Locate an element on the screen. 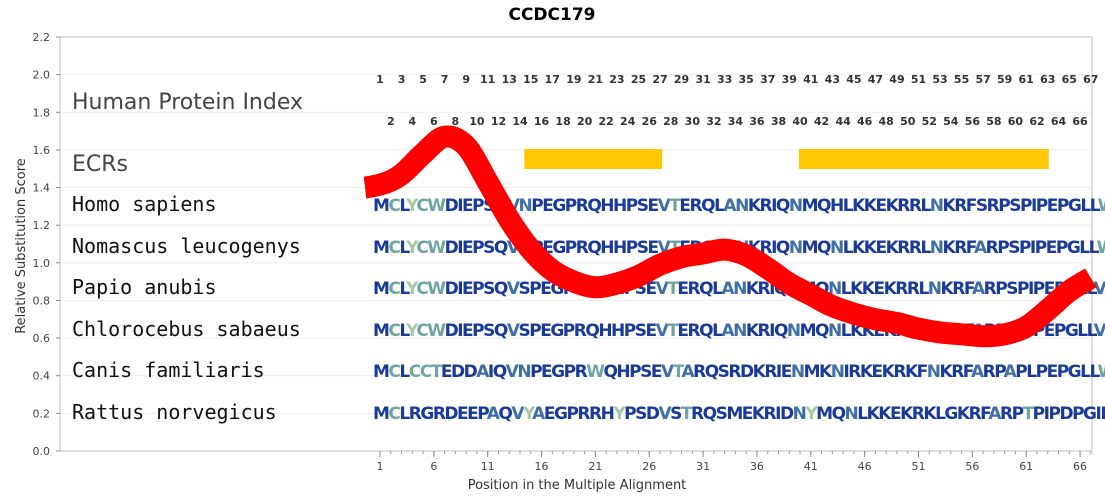 Image resolution: width=1105 pixels, height=500 pixels. species-label: Homo sapiens is located at coordinates (144, 204).